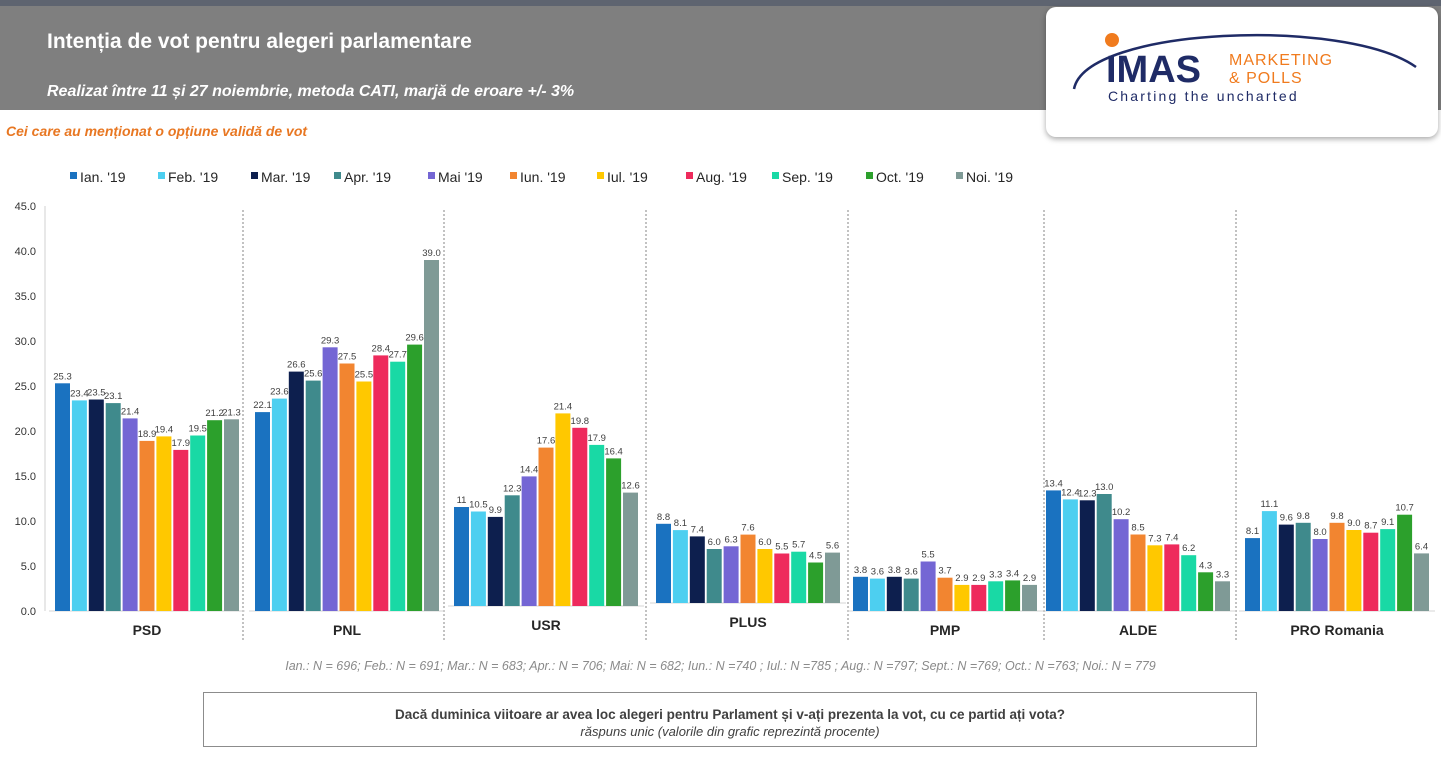 Image resolution: width=1441 pixels, height=769 pixels. I want to click on bar-value-label: 21.3, so click(231, 412).